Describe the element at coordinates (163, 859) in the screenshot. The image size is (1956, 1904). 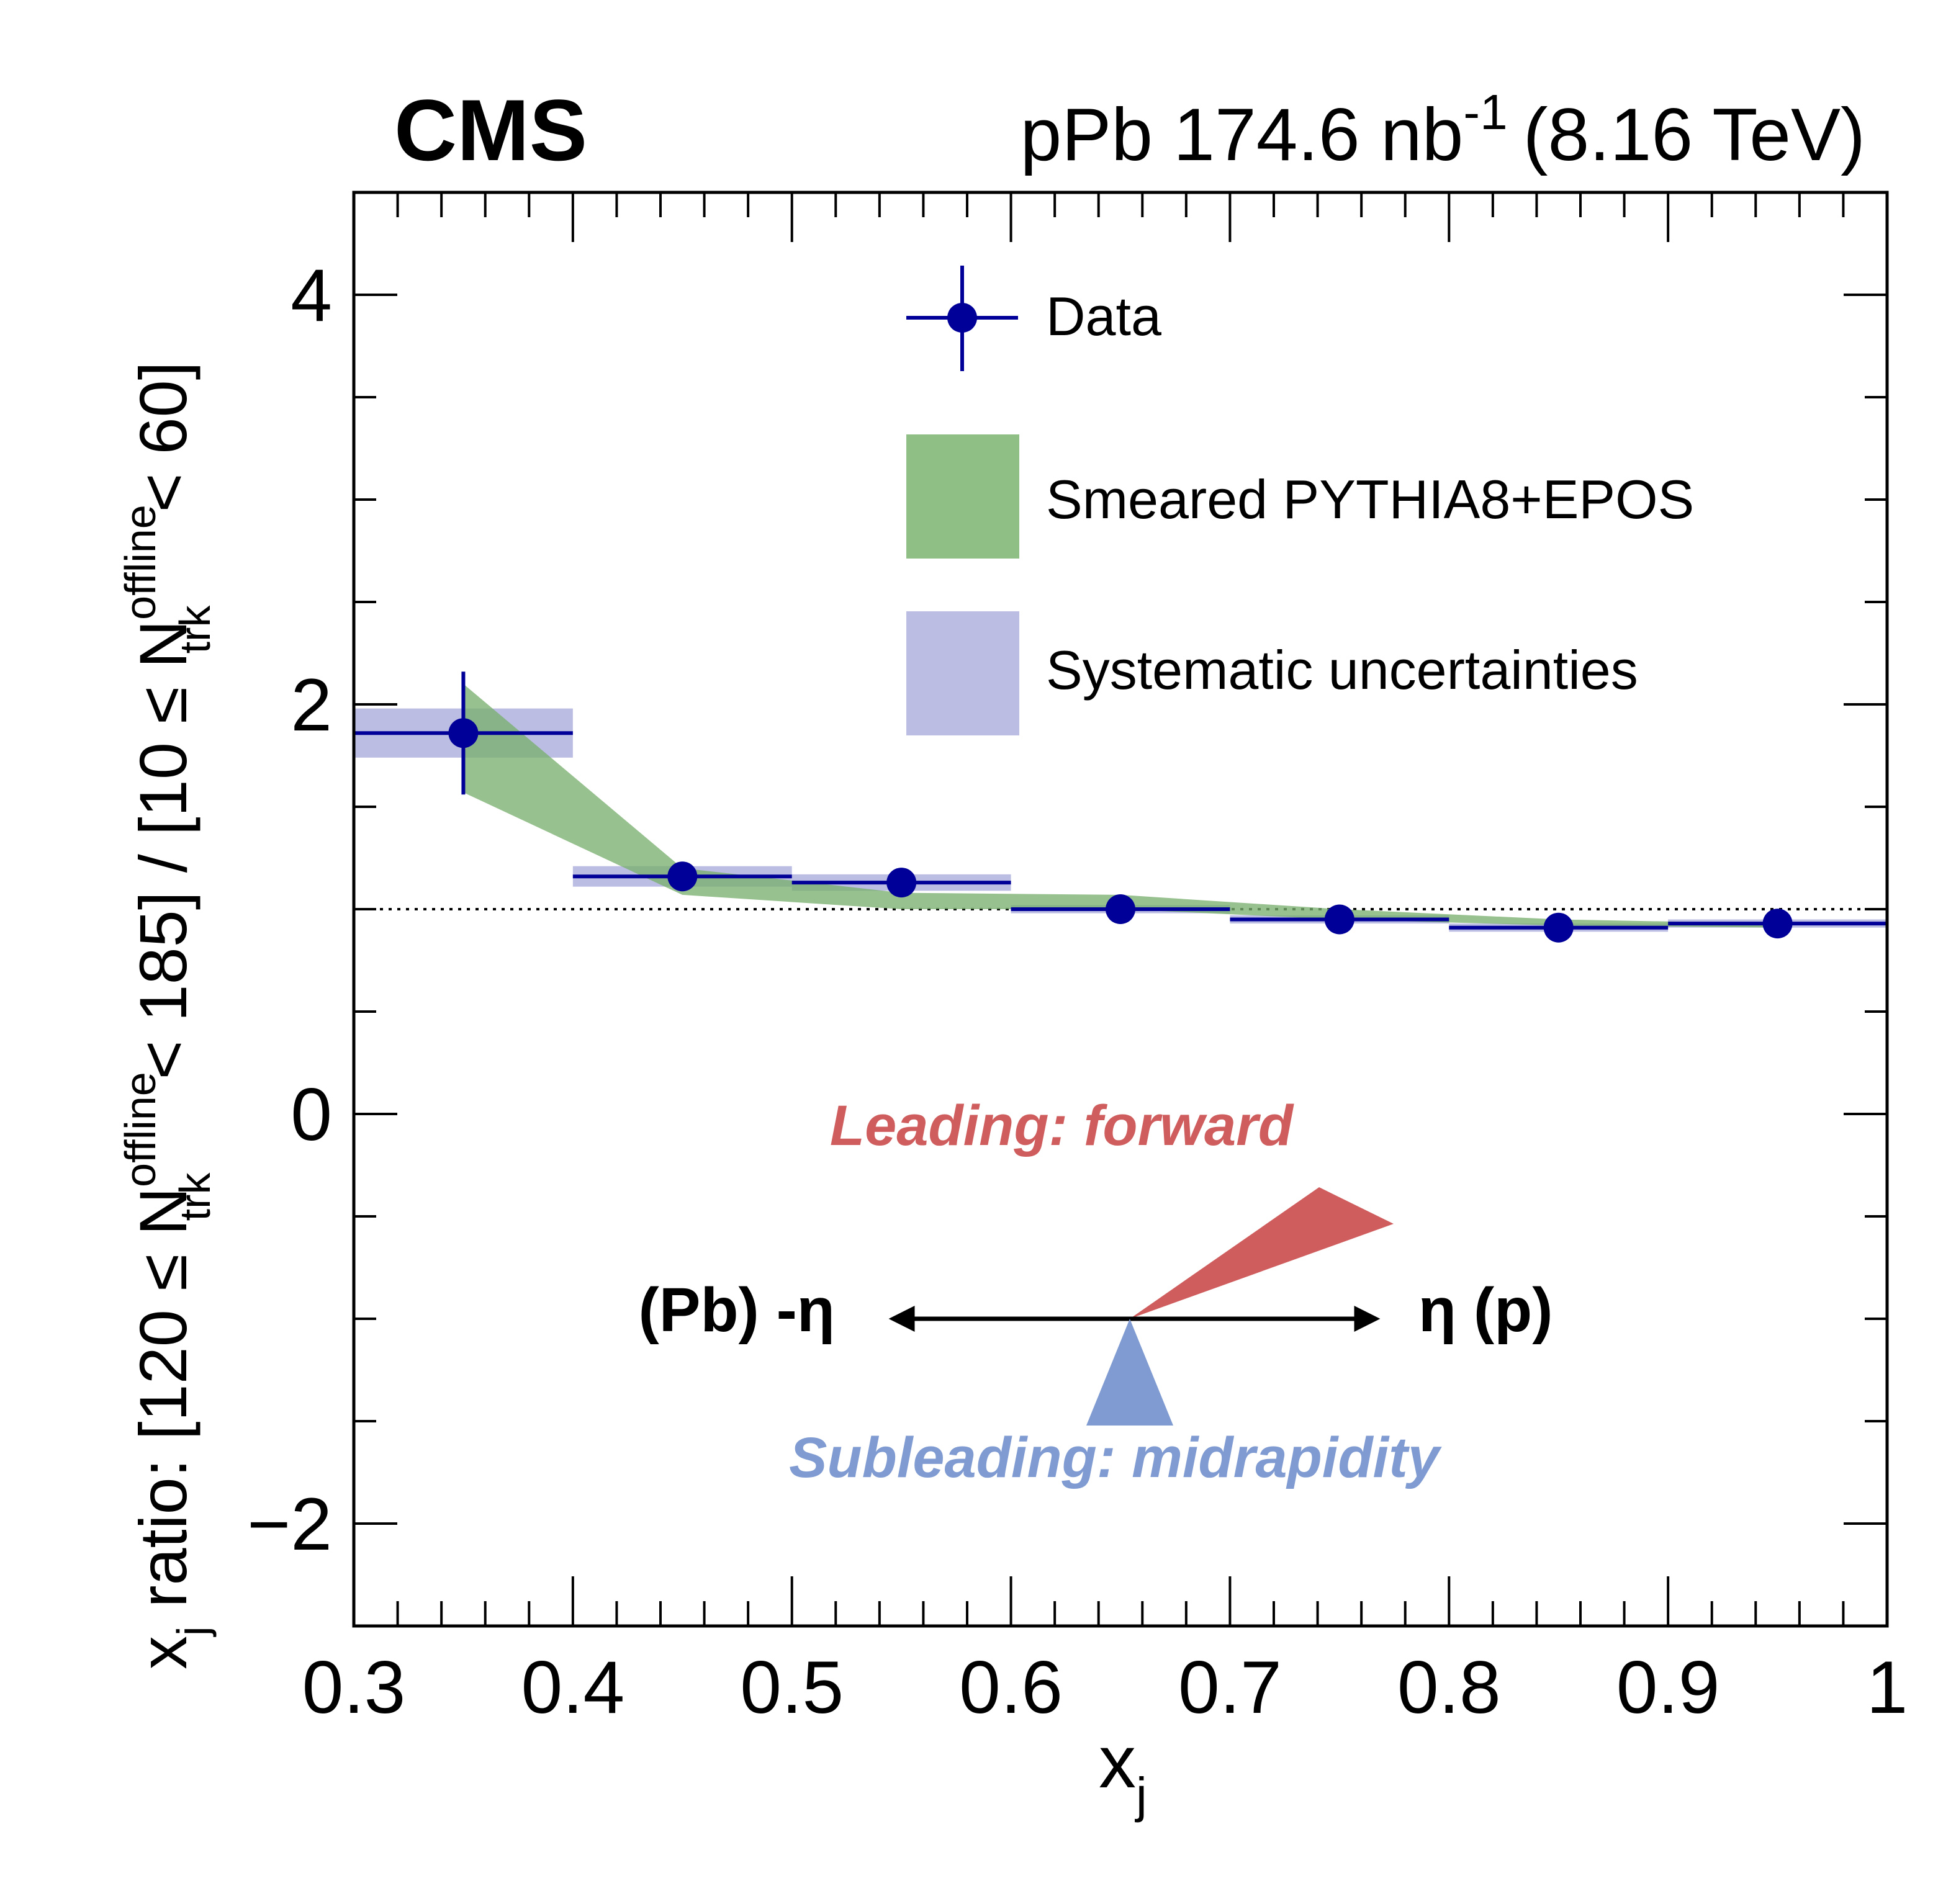
I see `y-axis-title-part2: < 185] / [10 ≤ N` at that location.